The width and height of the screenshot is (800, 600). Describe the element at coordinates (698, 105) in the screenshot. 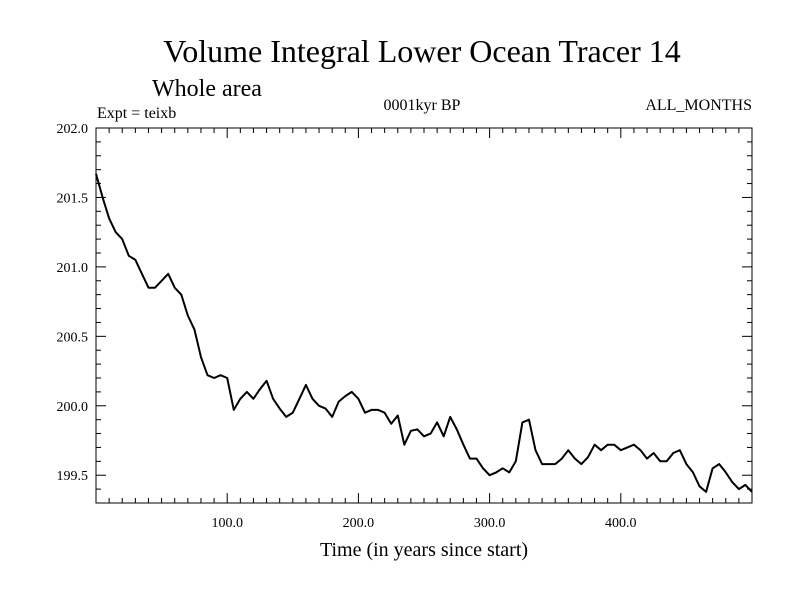

I see `months-label: ALL_MONTHS` at that location.